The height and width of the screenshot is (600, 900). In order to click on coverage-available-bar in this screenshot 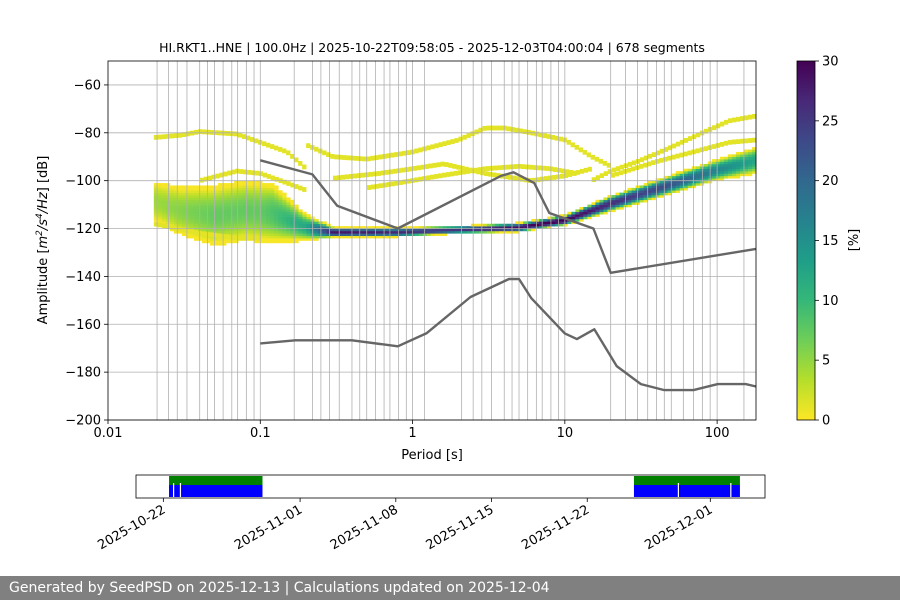, I will do `click(216, 480)`.